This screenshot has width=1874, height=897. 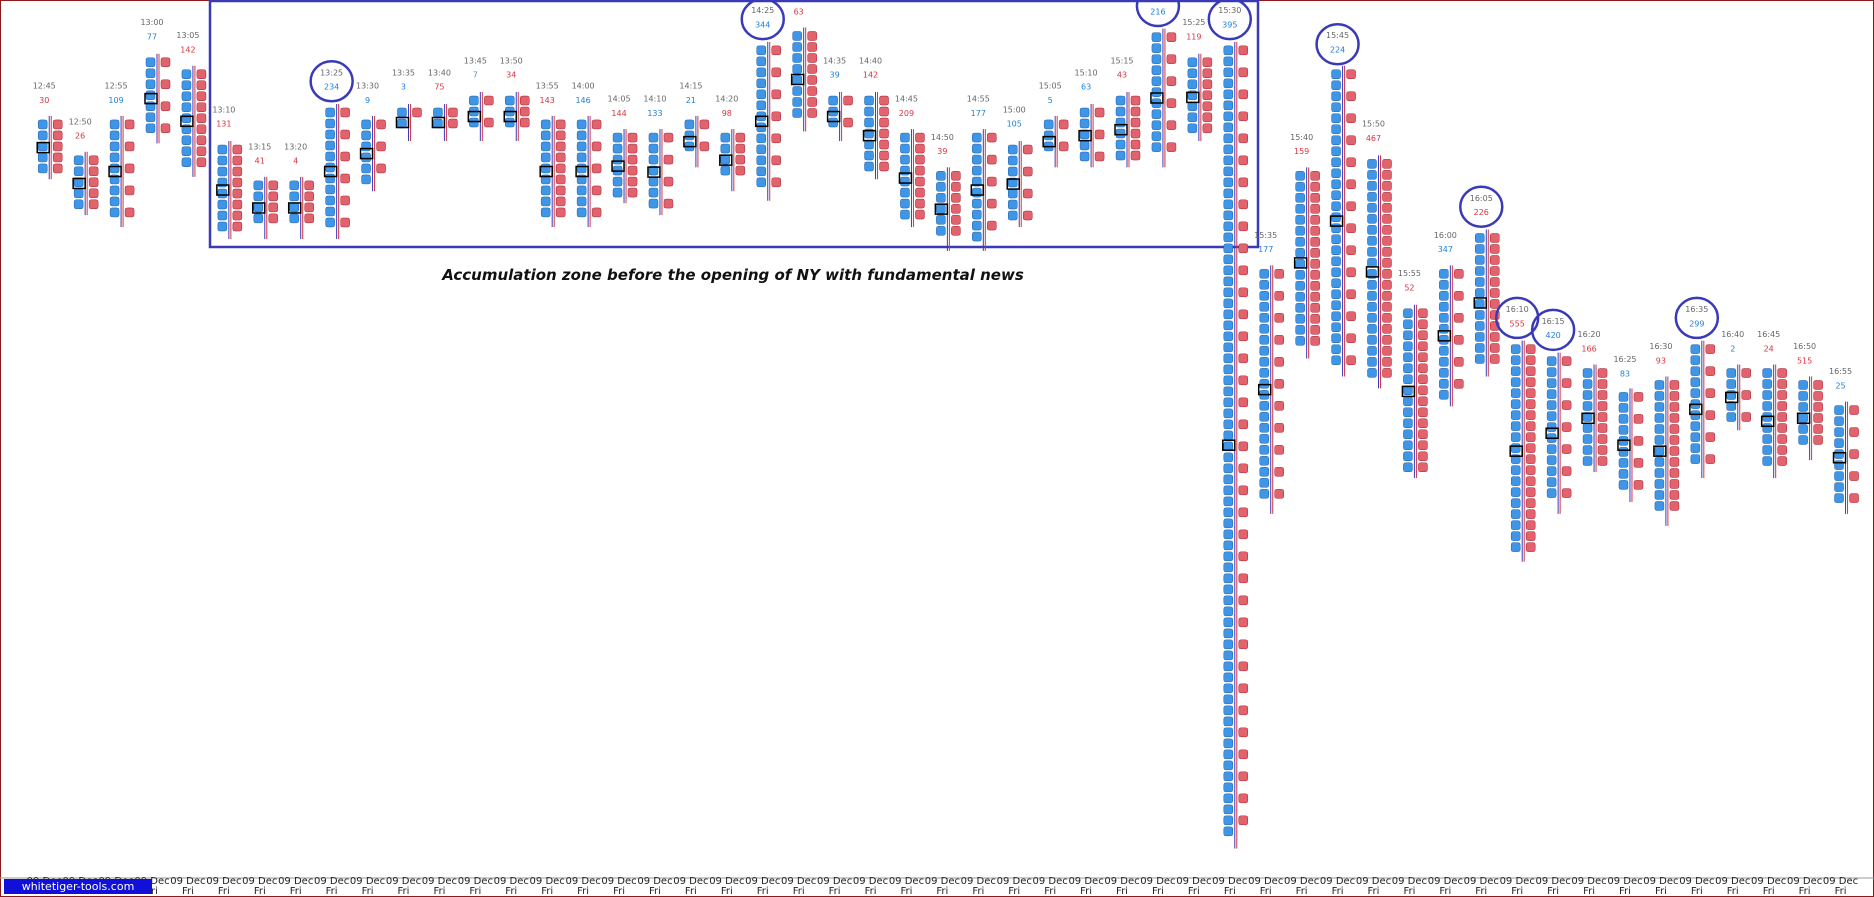 I want to click on bar-time: 14:35, so click(x=834, y=60).